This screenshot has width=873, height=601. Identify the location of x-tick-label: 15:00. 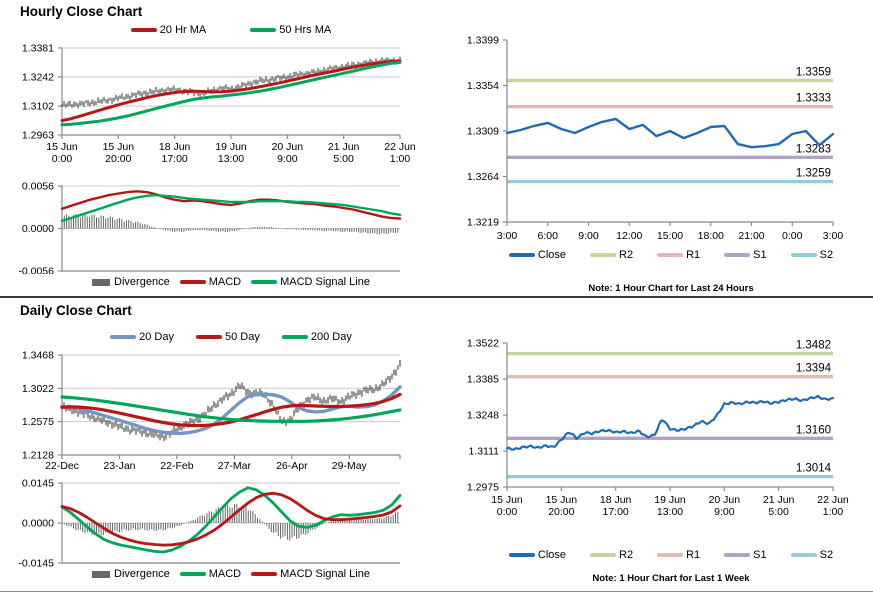
(670, 236).